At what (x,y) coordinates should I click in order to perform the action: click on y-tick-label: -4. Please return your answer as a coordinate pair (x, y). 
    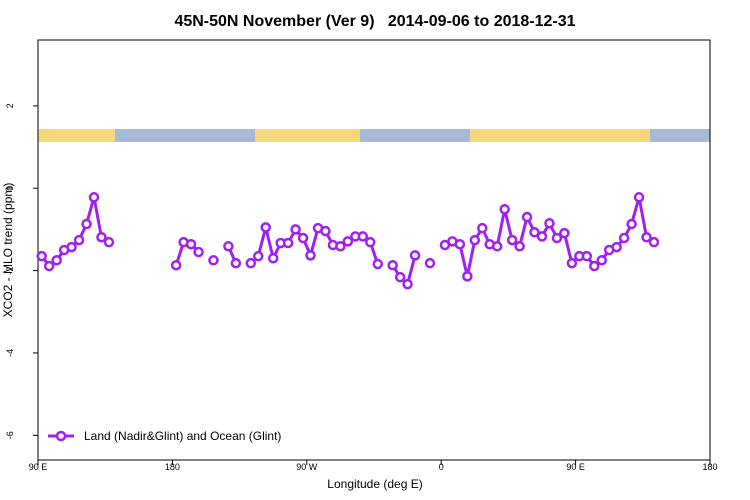
    Looking at the image, I should click on (10, 353).